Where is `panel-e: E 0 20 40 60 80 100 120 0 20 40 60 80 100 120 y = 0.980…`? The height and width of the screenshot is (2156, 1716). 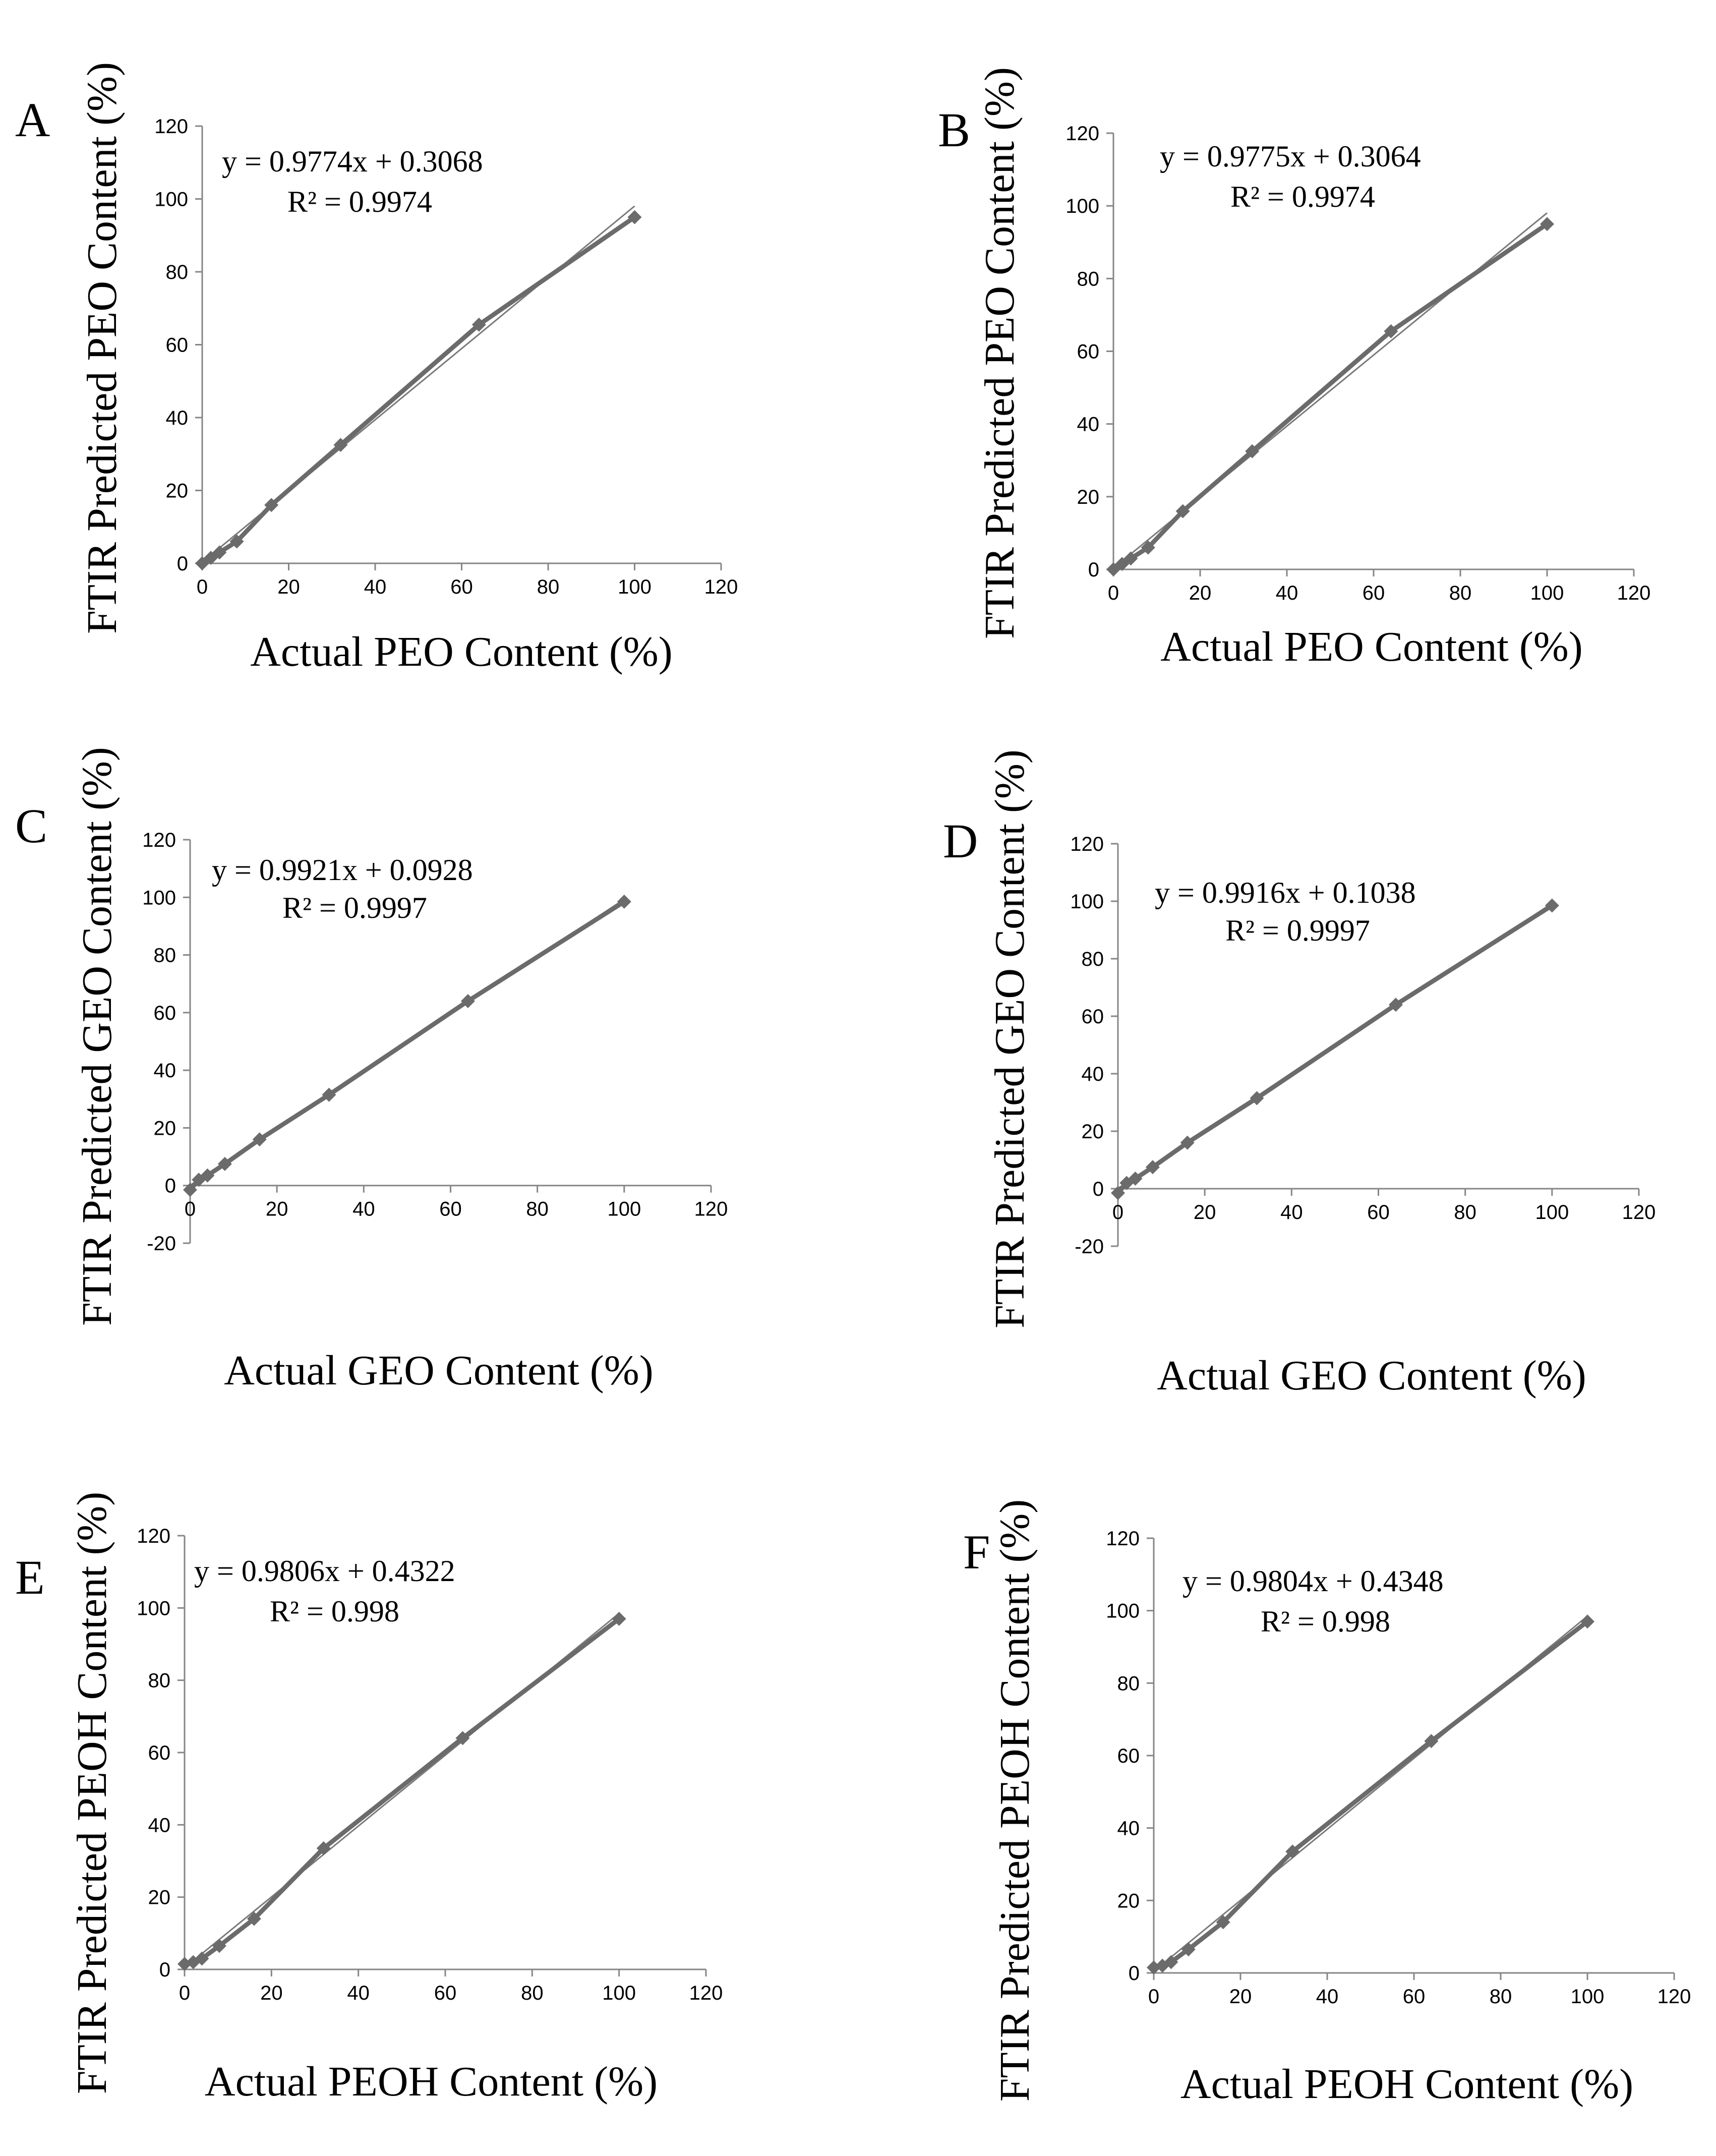 panel-e: E 0 20 40 60 80 100 120 0 20 40 60 80 100 120 y = 0.980… is located at coordinates (369, 1798).